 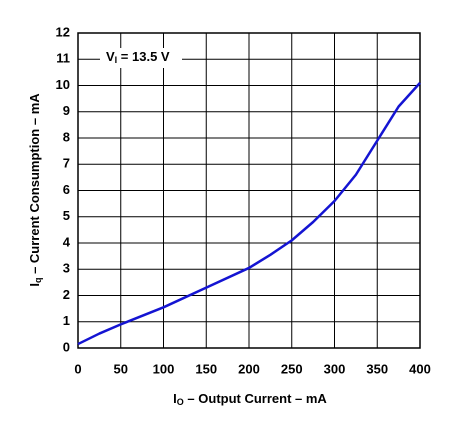 What do you see at coordinates (66, 294) in the screenshot?
I see `y-tick-label: 2` at bounding box center [66, 294].